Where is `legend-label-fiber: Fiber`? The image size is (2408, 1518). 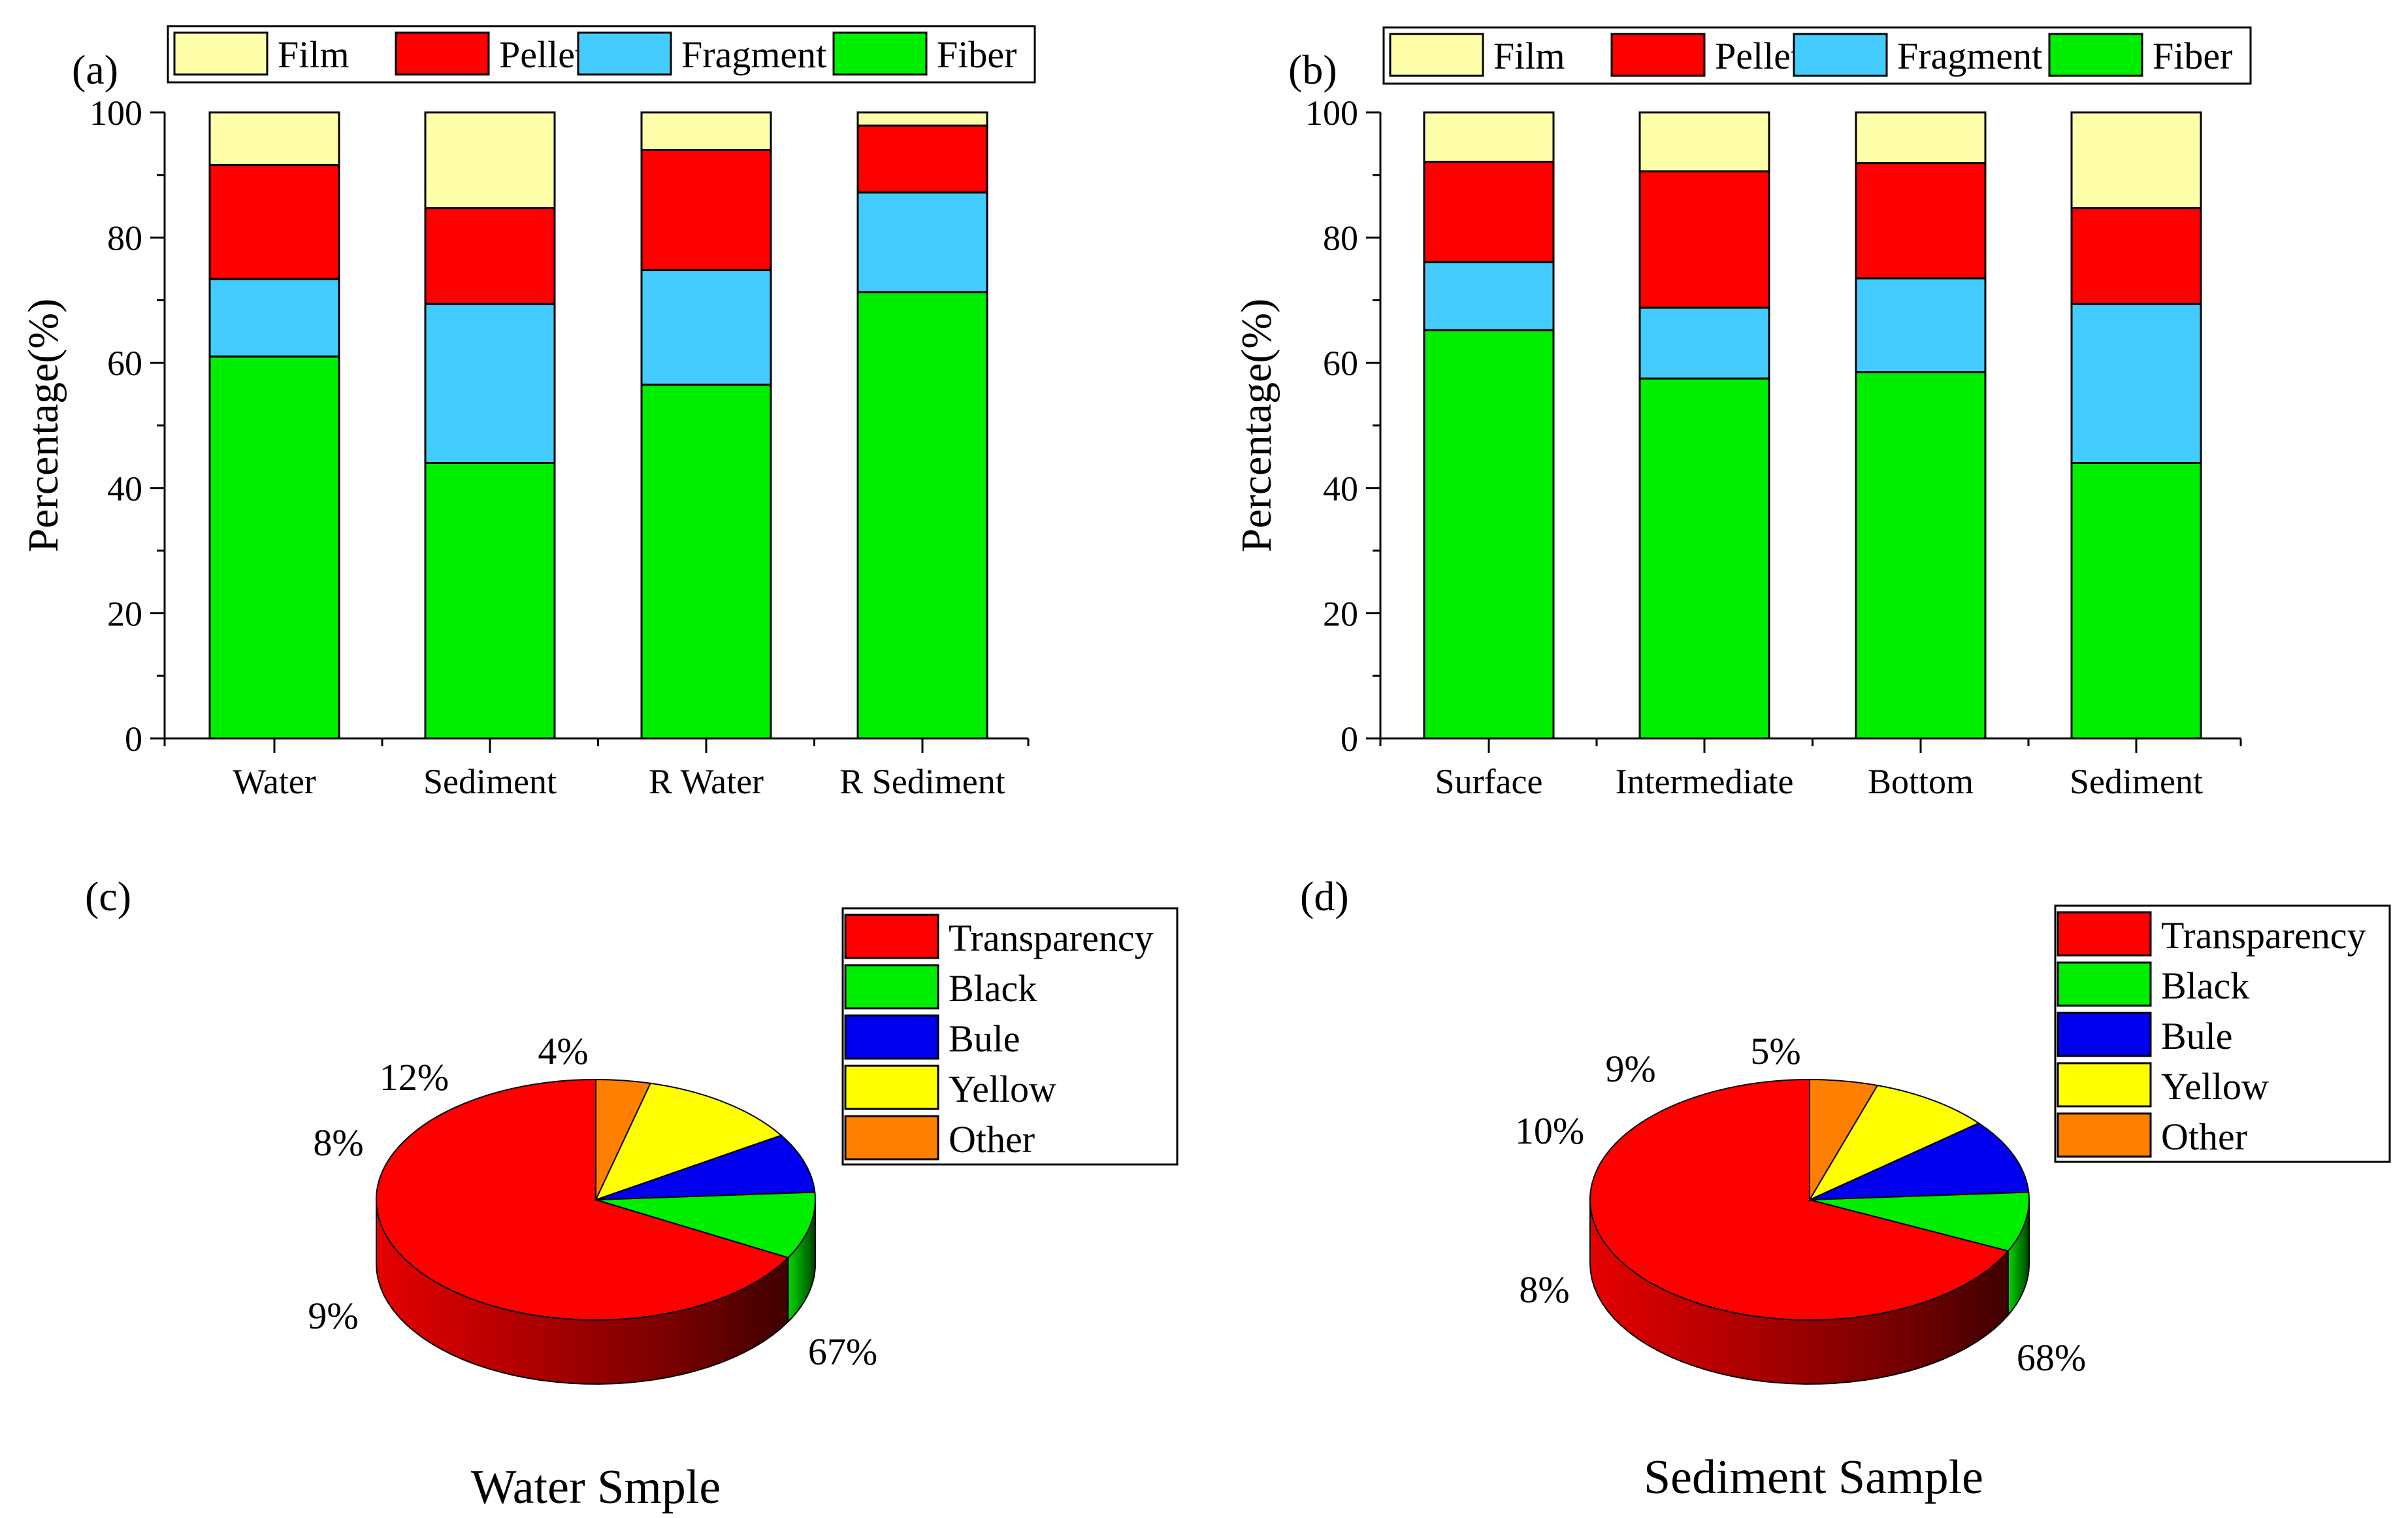
legend-label-fiber: Fiber is located at coordinates (2192, 56).